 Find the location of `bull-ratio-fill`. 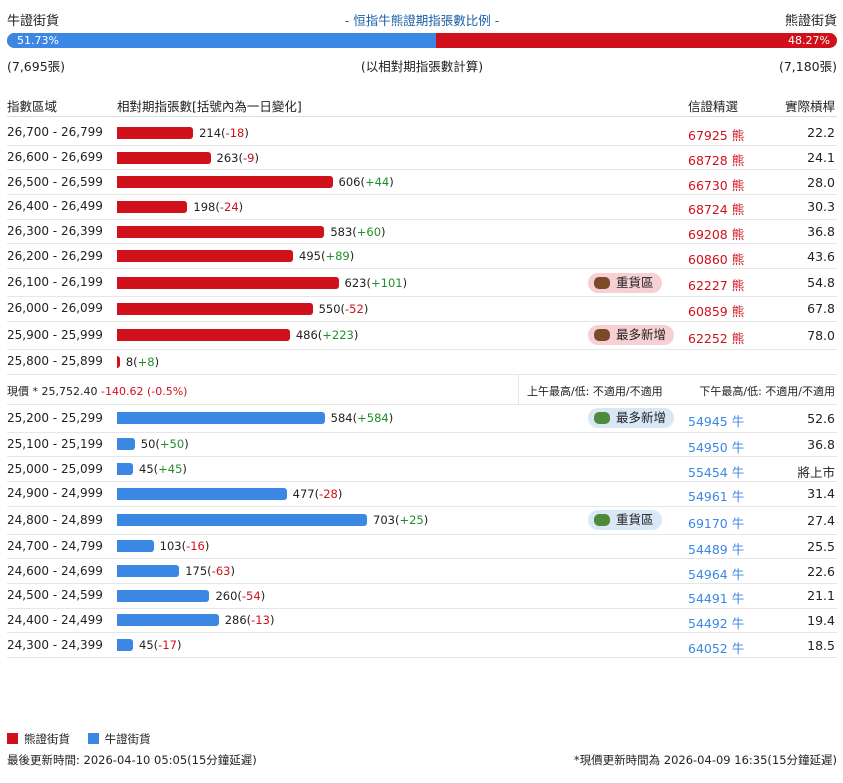

bull-ratio-fill is located at coordinates (222, 40).